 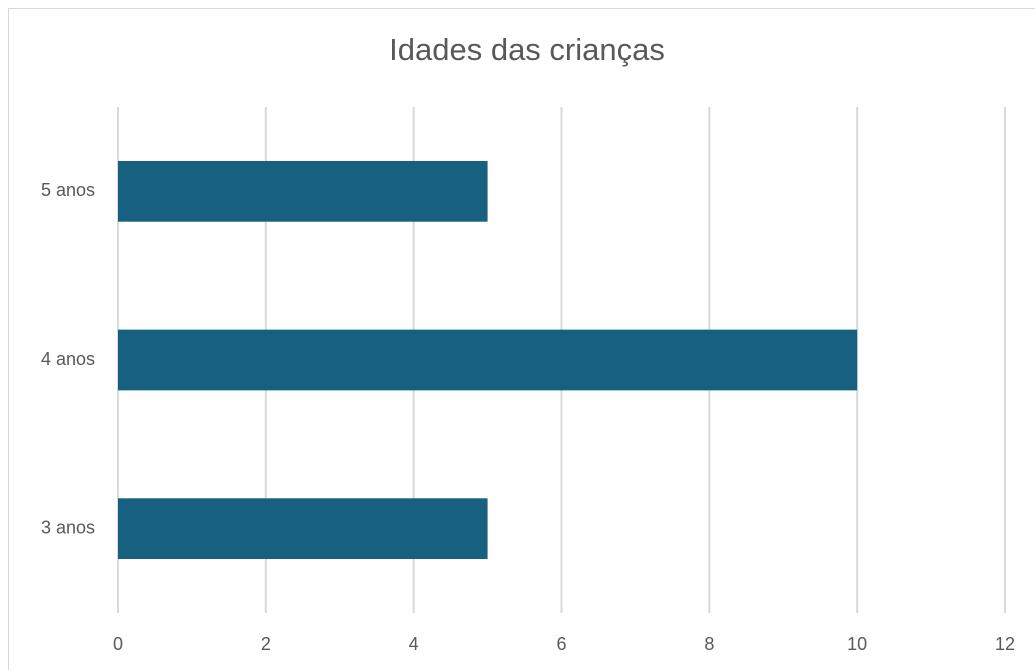 I want to click on chart-title: Idades das crianças, so click(x=527, y=49).